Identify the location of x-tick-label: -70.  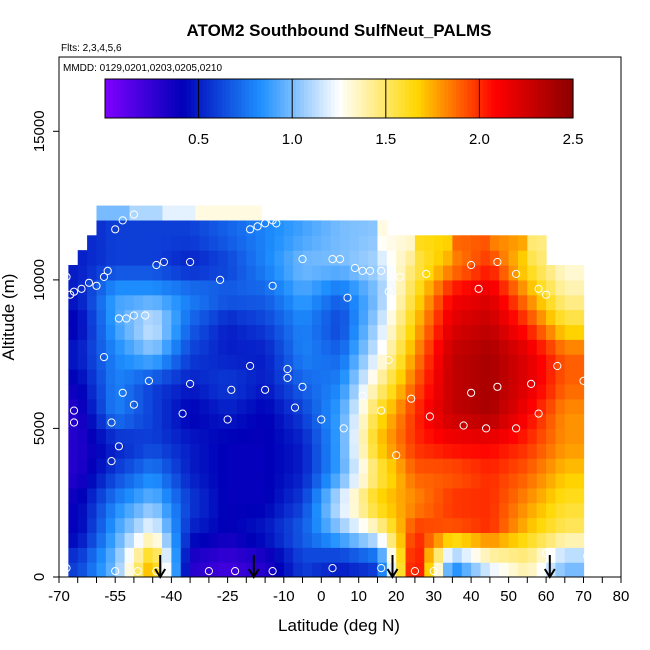
(59, 596).